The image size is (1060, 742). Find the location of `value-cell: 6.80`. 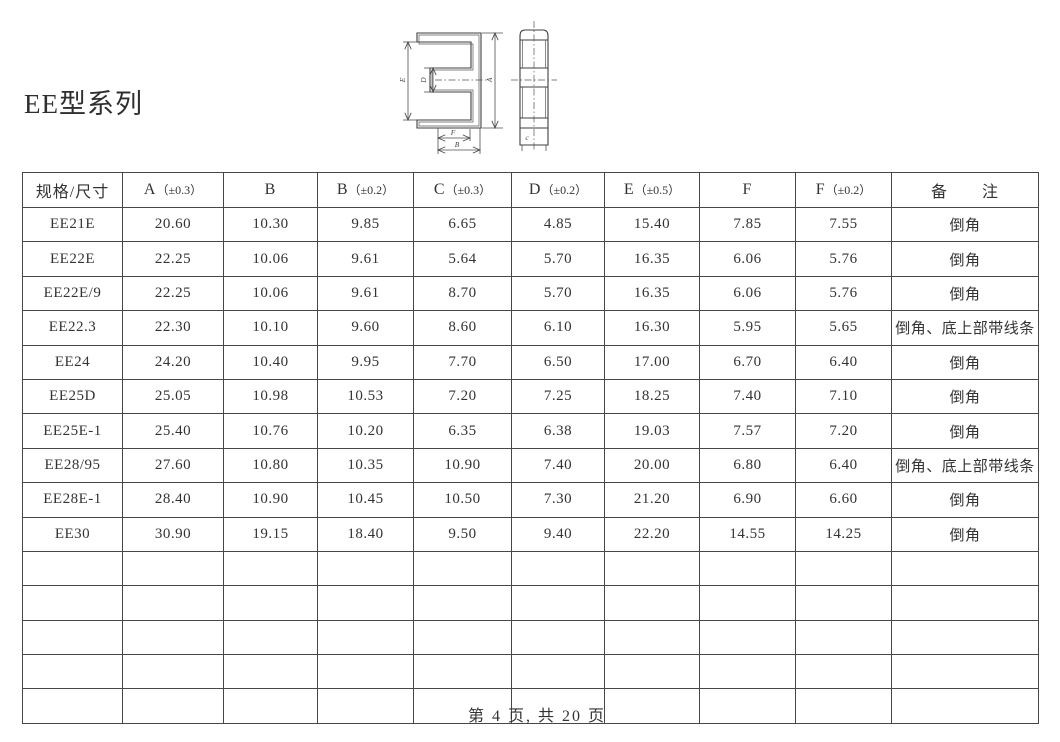

value-cell: 6.80 is located at coordinates (747, 465).